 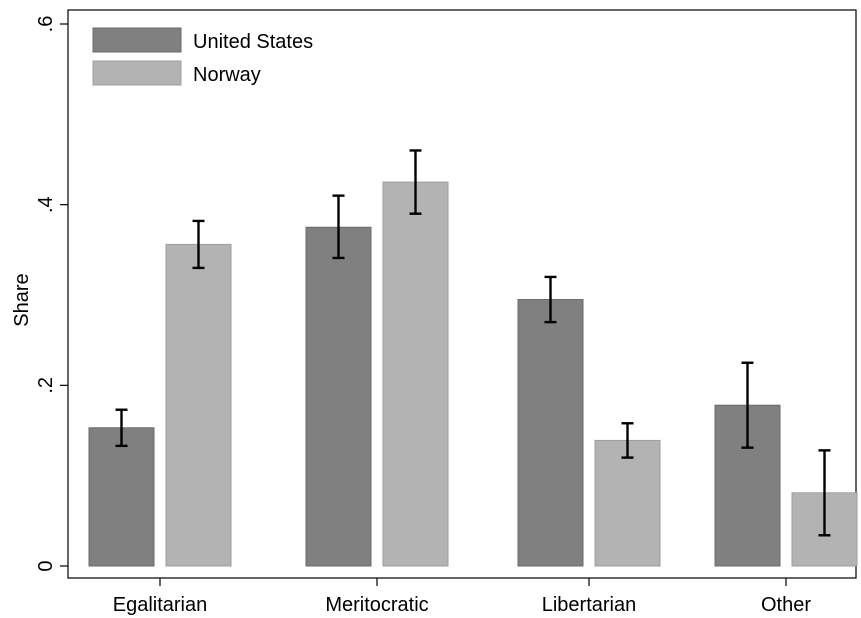 What do you see at coordinates (46, 565) in the screenshot?
I see `y-tick-label: 0` at bounding box center [46, 565].